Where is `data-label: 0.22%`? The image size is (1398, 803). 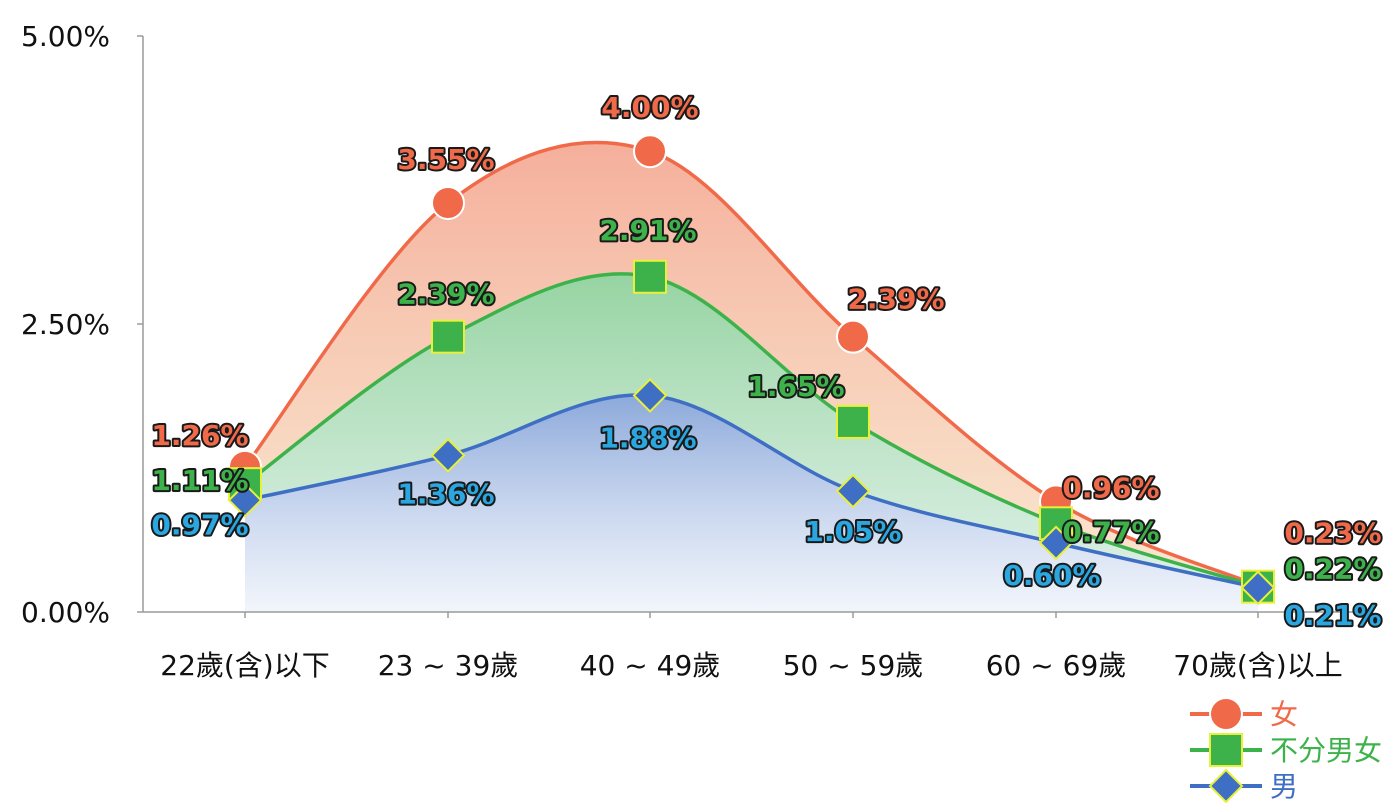 data-label: 0.22% is located at coordinates (1332, 569).